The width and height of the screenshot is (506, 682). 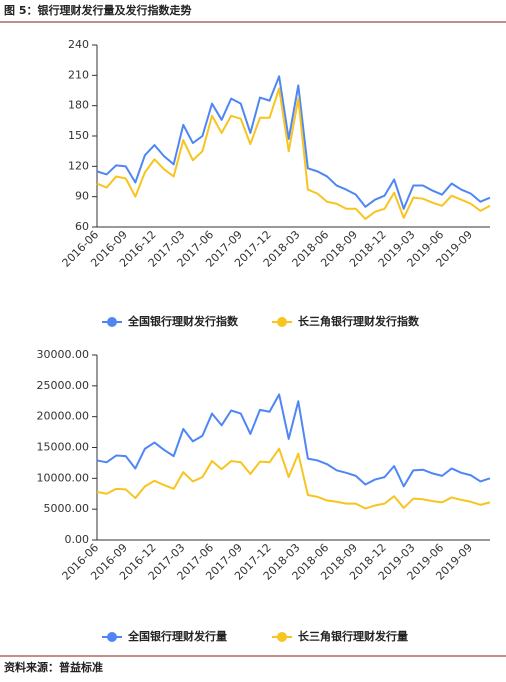 What do you see at coordinates (78, 165) in the screenshot?
I see `y-tick-label: 120` at bounding box center [78, 165].